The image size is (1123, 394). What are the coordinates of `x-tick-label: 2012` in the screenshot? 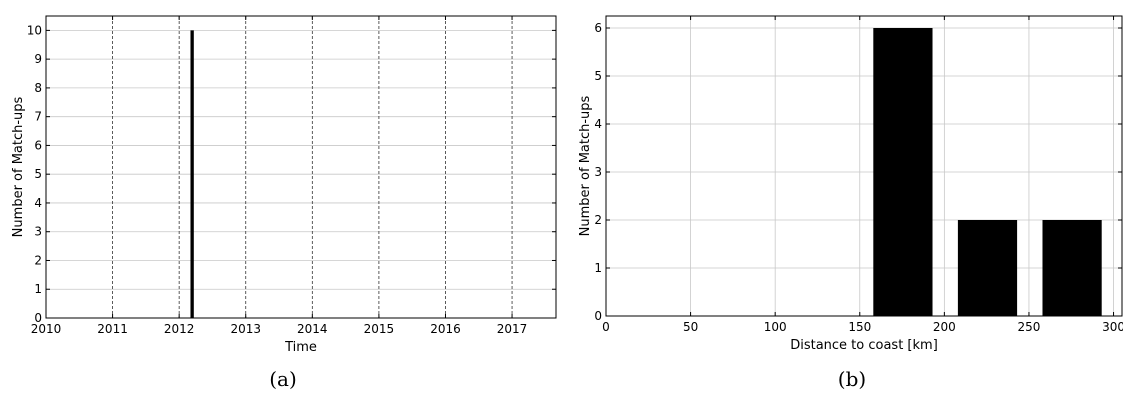 It's located at (179, 329).